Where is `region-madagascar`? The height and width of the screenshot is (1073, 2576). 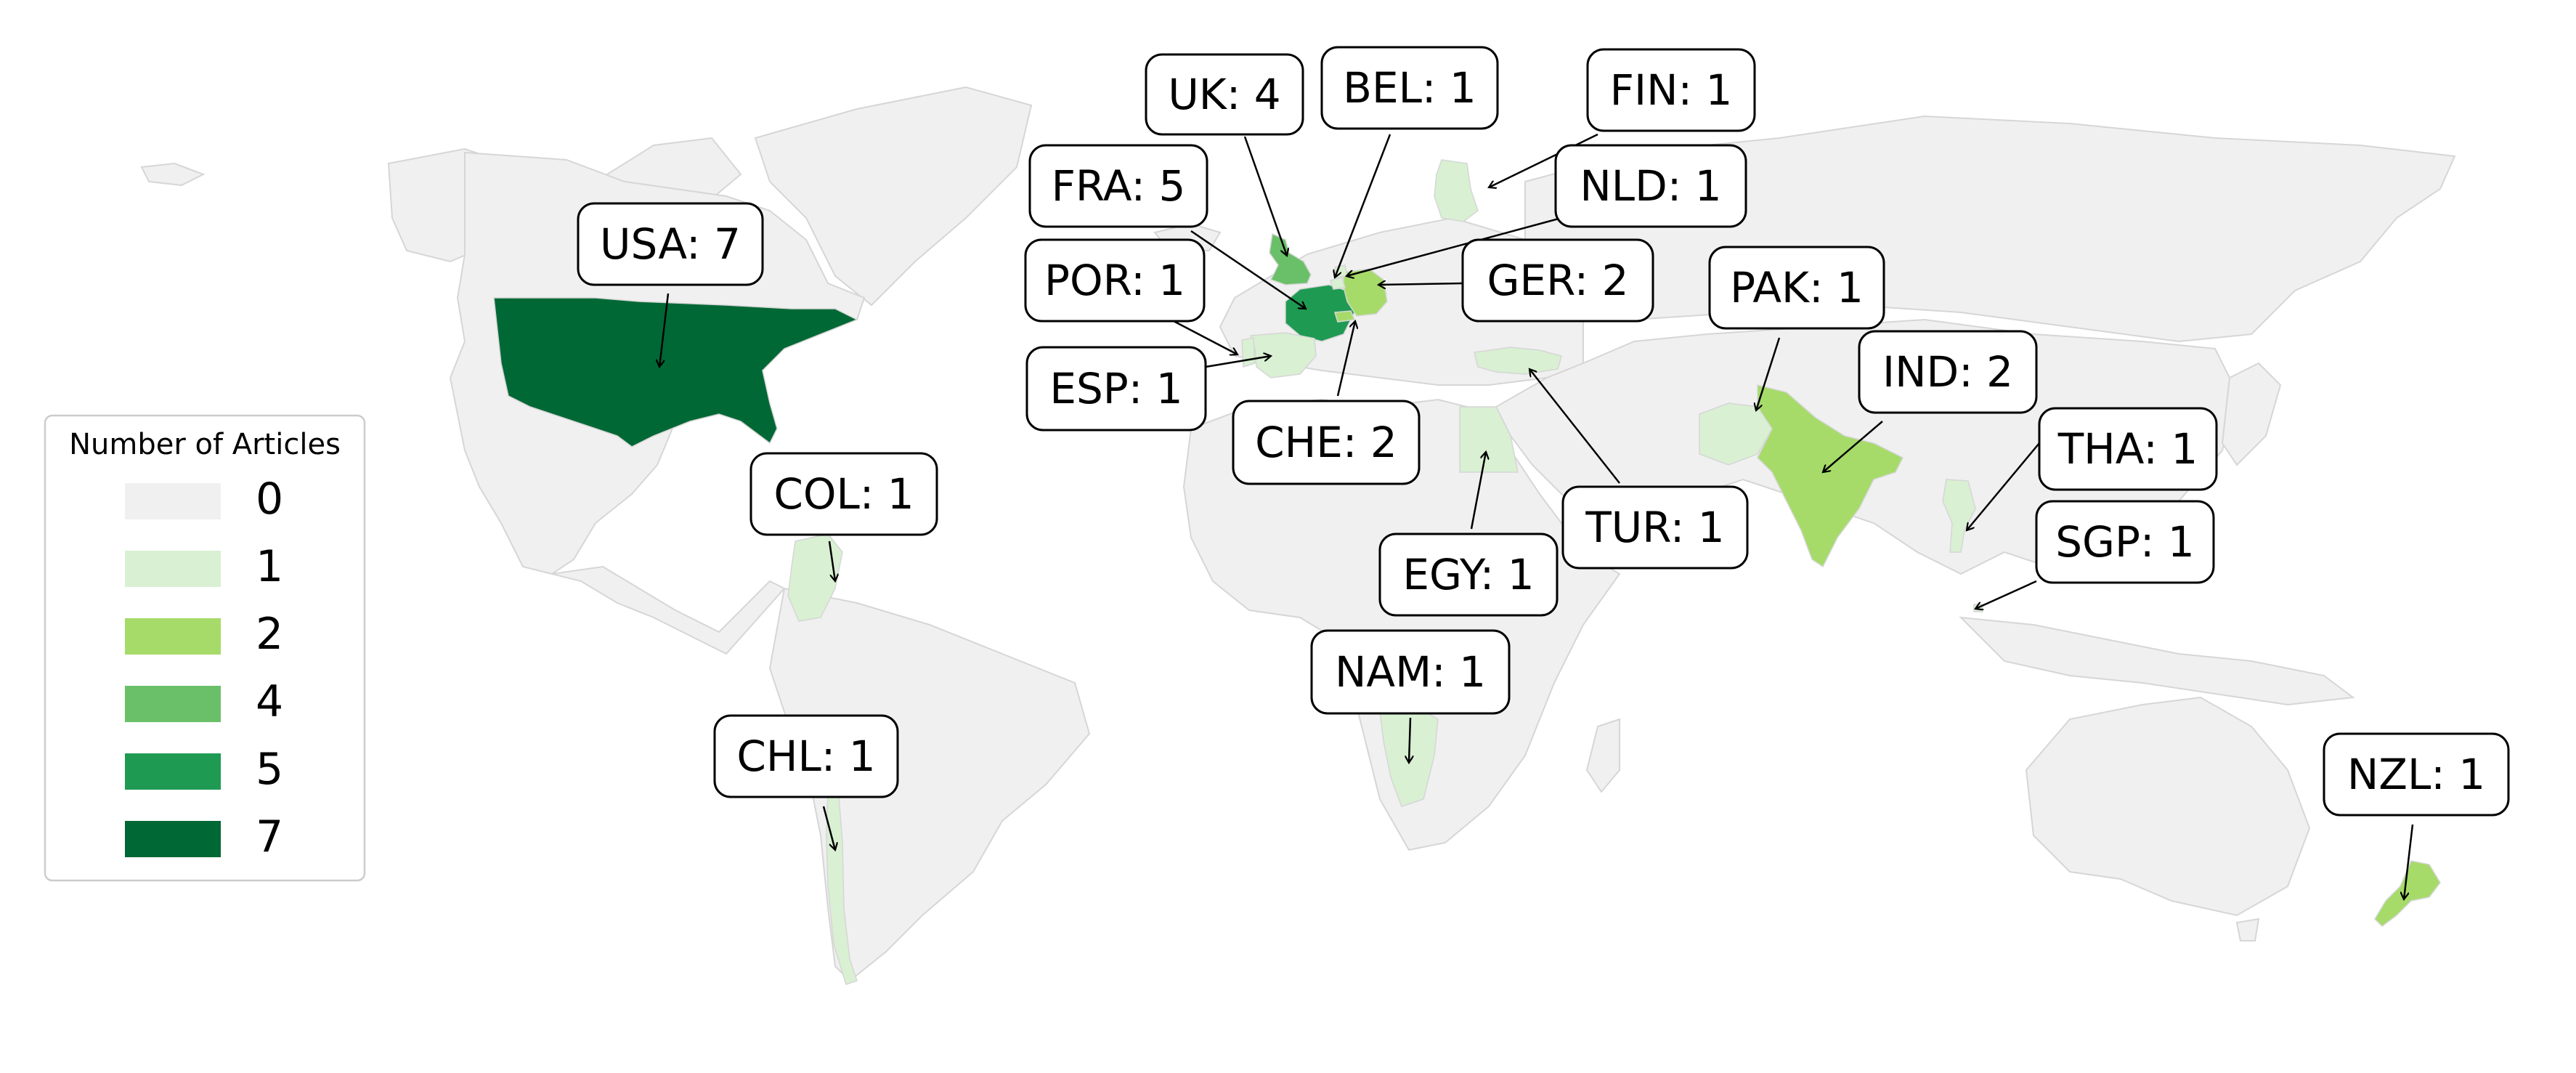
region-madagascar is located at coordinates (1603, 755).